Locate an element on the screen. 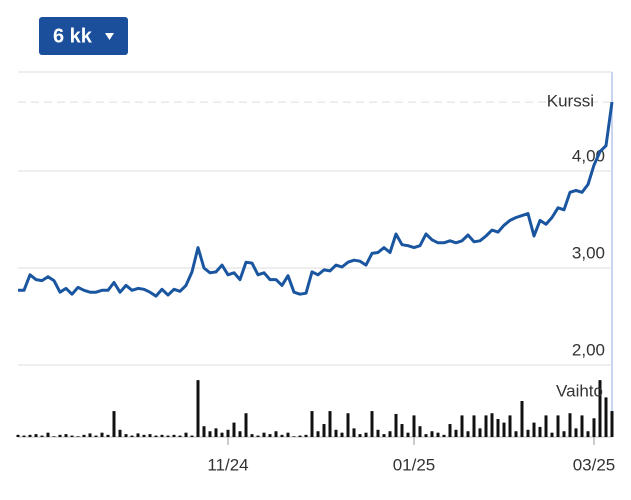  period-button: 6 kk is located at coordinates (83, 36).